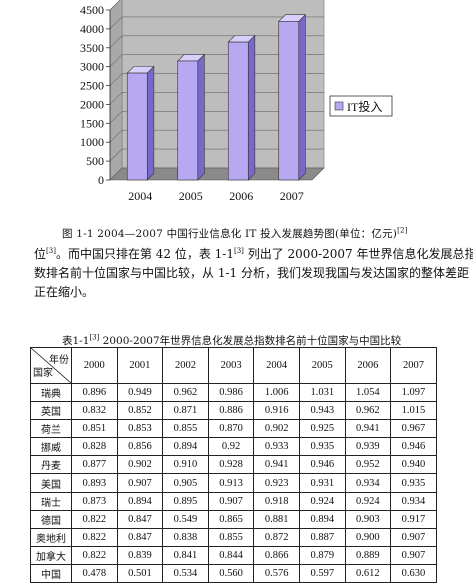 The width and height of the screenshot is (473, 583). I want to click on legend-swatch, so click(339, 106).